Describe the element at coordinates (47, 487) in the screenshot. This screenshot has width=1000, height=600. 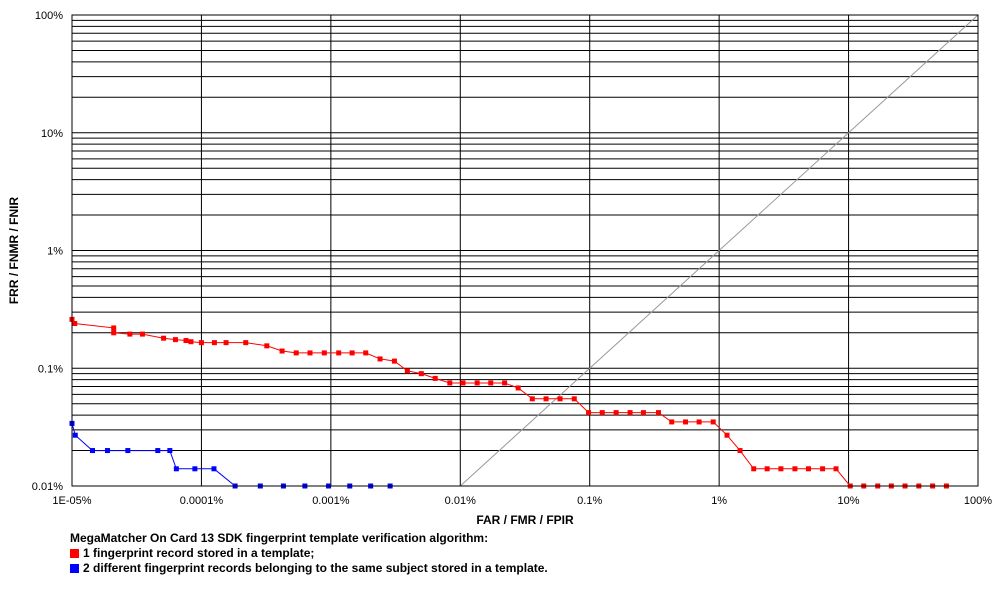
I see `y-tick-label: 0.01%` at that location.